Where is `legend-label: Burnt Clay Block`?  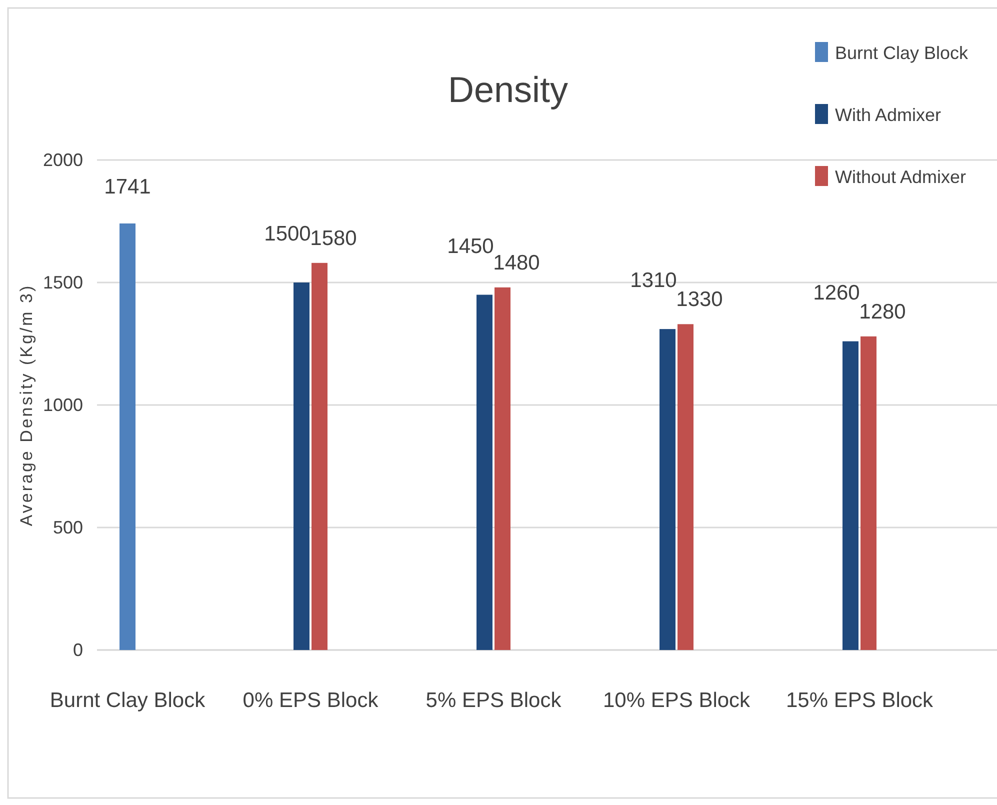 legend-label: Burnt Clay Block is located at coordinates (902, 53).